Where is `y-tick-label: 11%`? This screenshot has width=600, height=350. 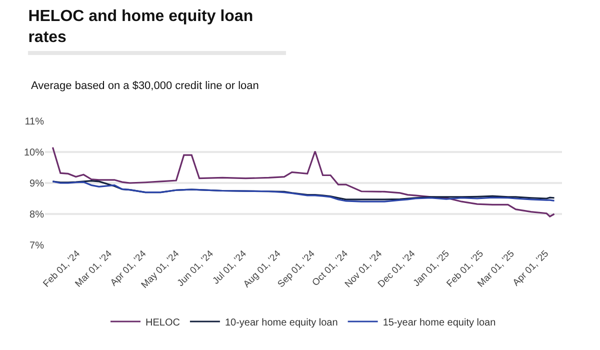
y-tick-label: 11% is located at coordinates (34, 122).